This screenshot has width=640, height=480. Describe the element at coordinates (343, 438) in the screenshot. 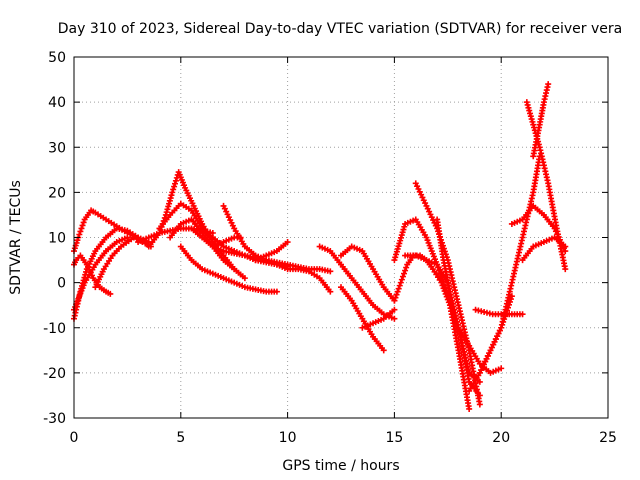

I see `x-tick-labels: 0 5 10 15 20 25` at that location.